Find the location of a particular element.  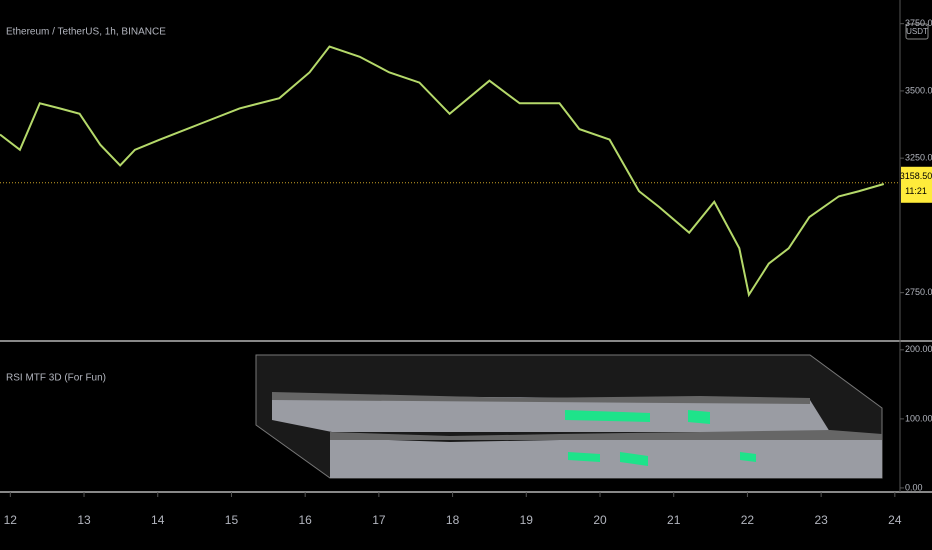

y-tick-label: 100.00 is located at coordinates (918, 418).